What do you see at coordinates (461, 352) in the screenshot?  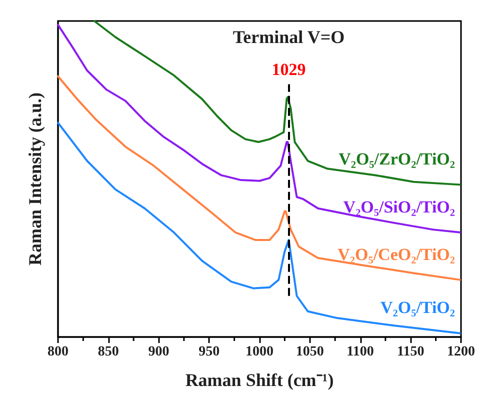 I see `x-tick-label: 1200` at bounding box center [461, 352].